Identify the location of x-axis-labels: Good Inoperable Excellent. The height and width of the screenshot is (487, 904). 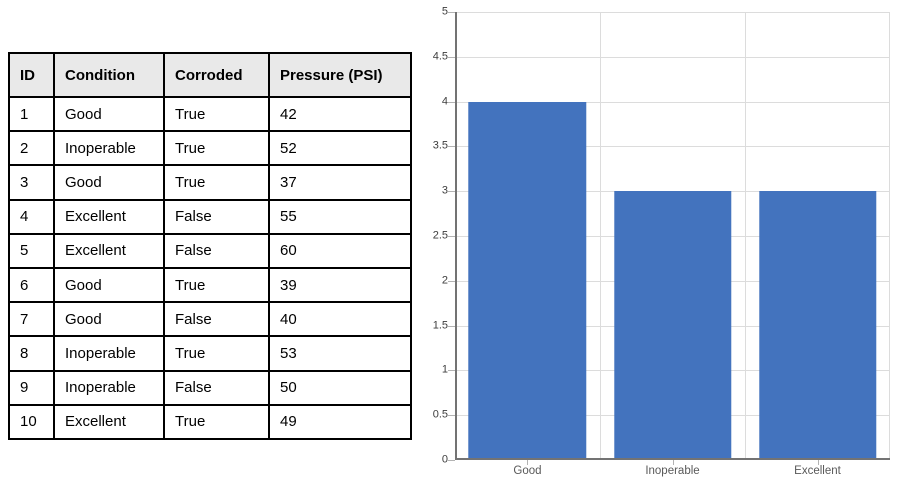
(672, 473).